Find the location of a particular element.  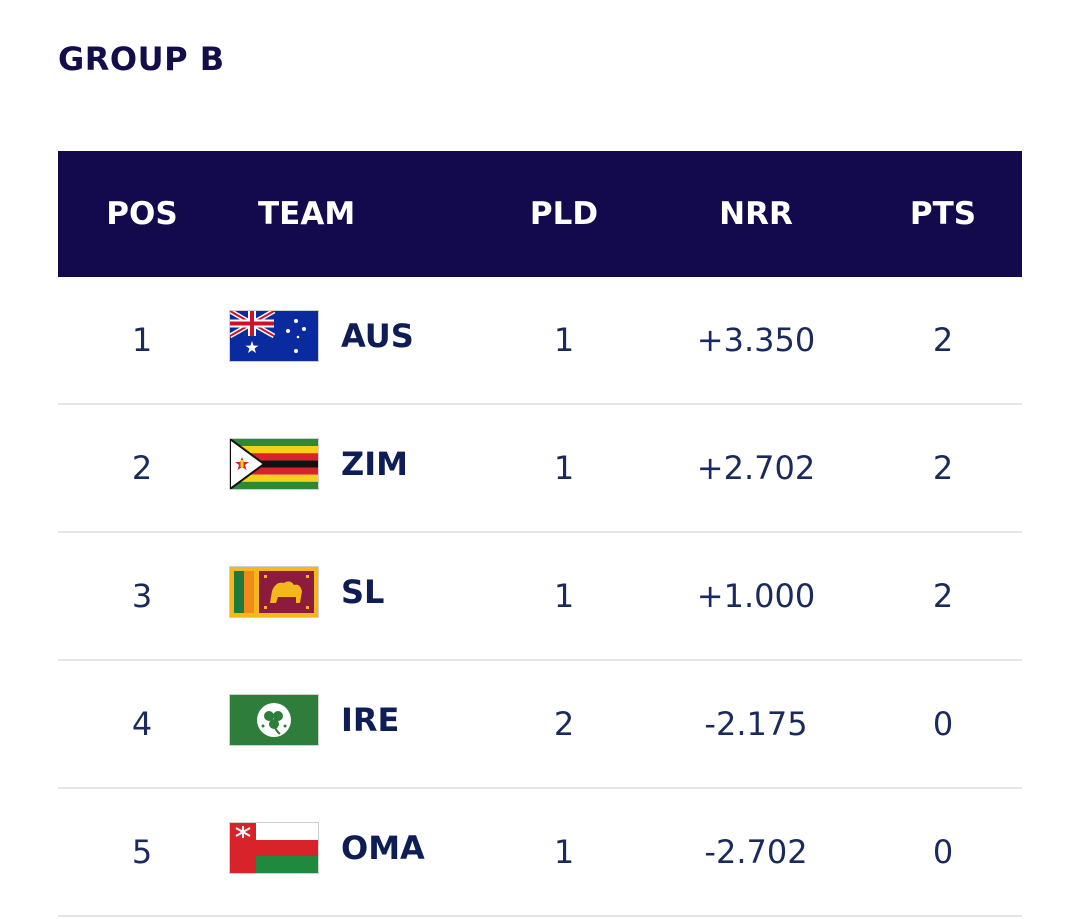

table-header: POS TEAM PLD NRR PTS is located at coordinates (540, 214).